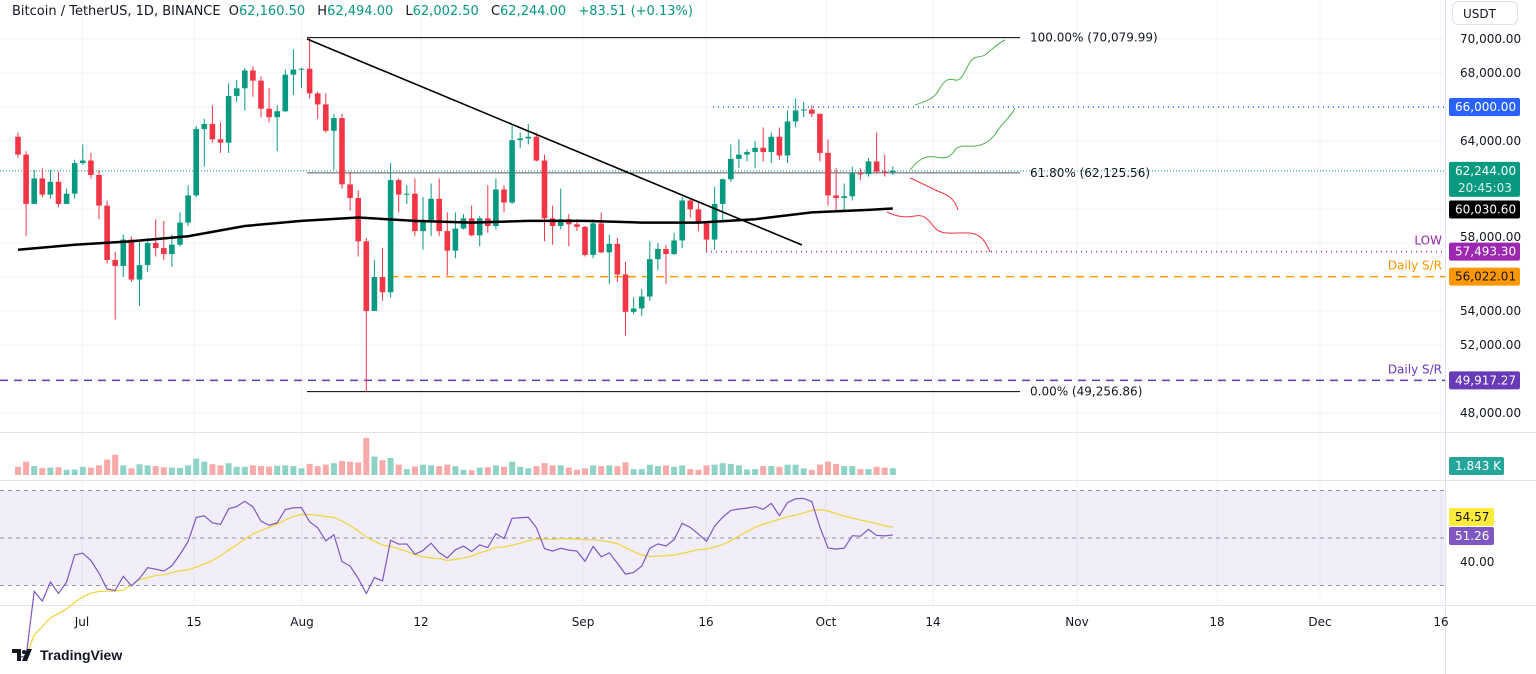 The height and width of the screenshot is (674, 1536). I want to click on low-group: L62,002.50, so click(443, 11).